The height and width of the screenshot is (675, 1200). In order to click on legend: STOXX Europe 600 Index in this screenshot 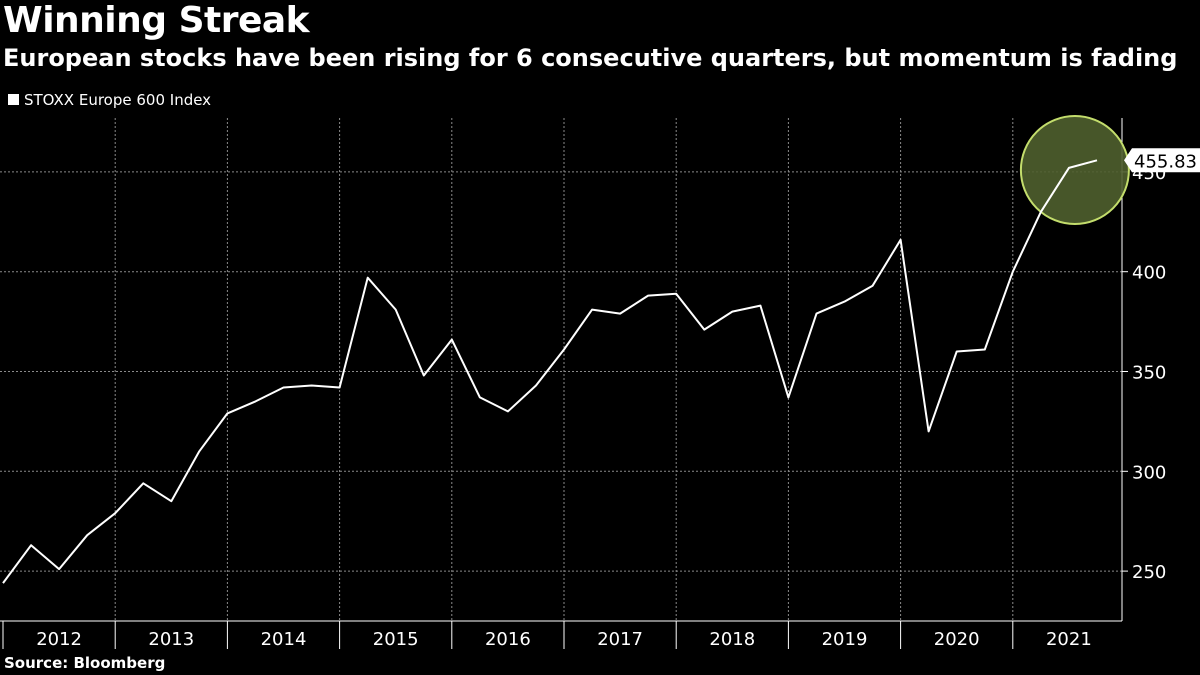, I will do `click(109, 100)`.